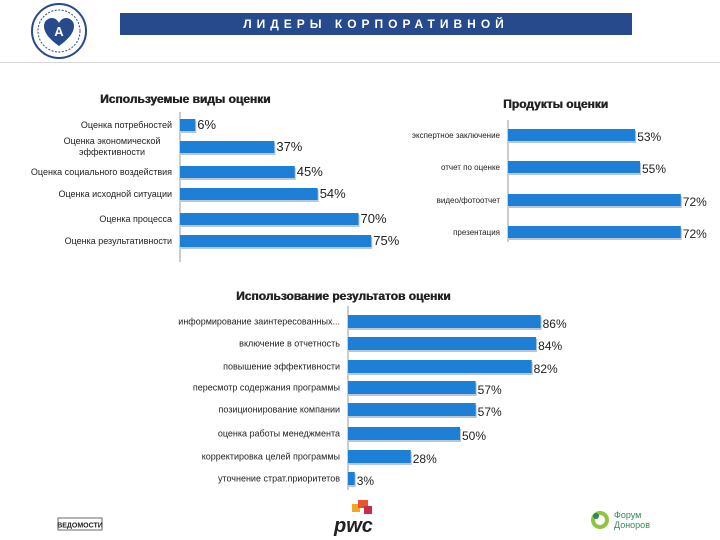 The image size is (720, 540). I want to click on chart1-value-label: 45%, so click(310, 171).